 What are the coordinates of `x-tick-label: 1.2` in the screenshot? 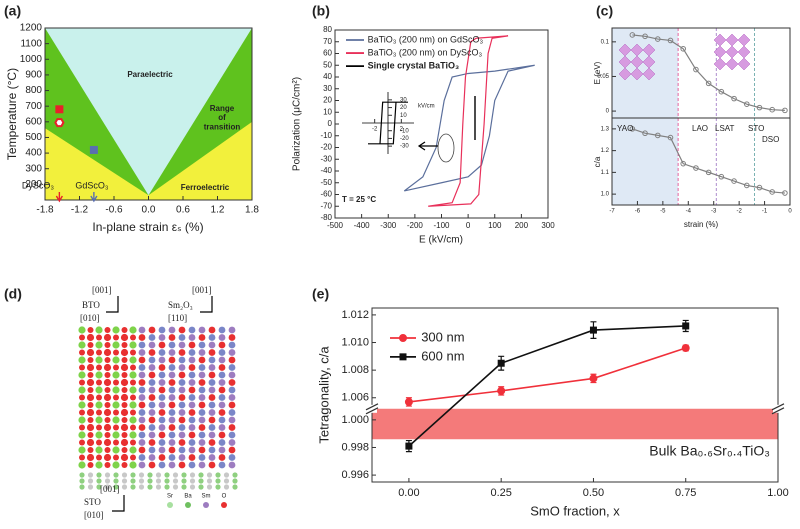 It's located at (218, 210).